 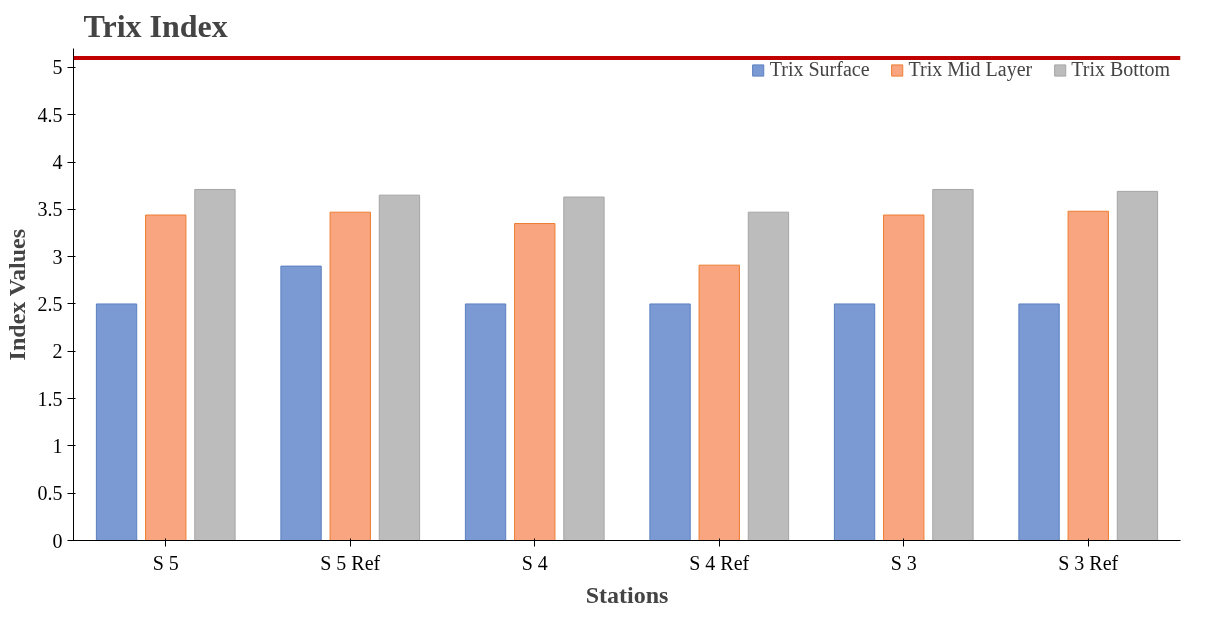 What do you see at coordinates (165, 562) in the screenshot?
I see `x-tick-label: S 5` at bounding box center [165, 562].